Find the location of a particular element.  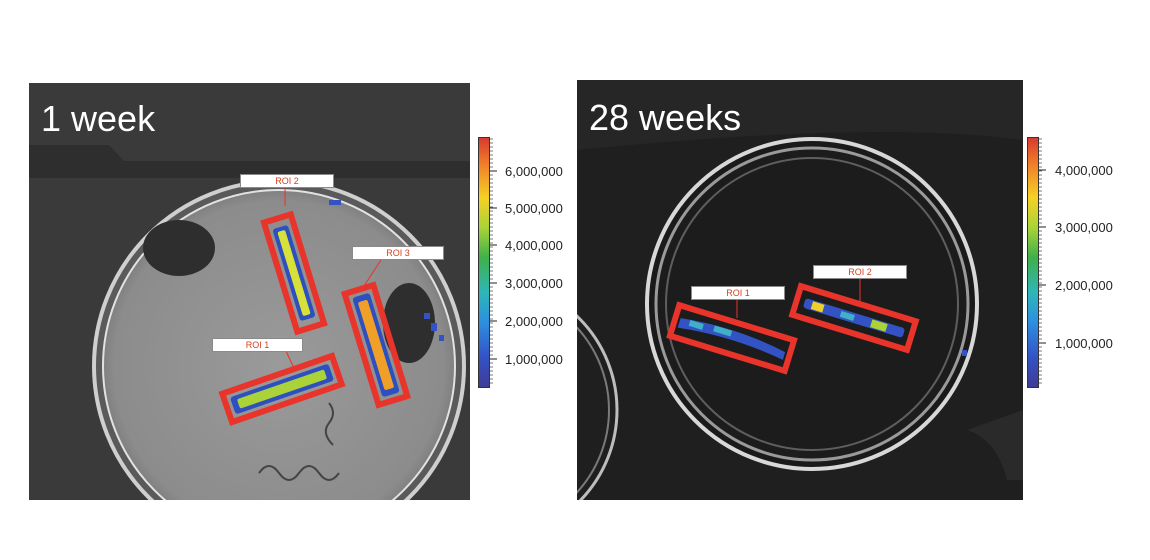

colorbar-label: 6,000,000 is located at coordinates (534, 171).